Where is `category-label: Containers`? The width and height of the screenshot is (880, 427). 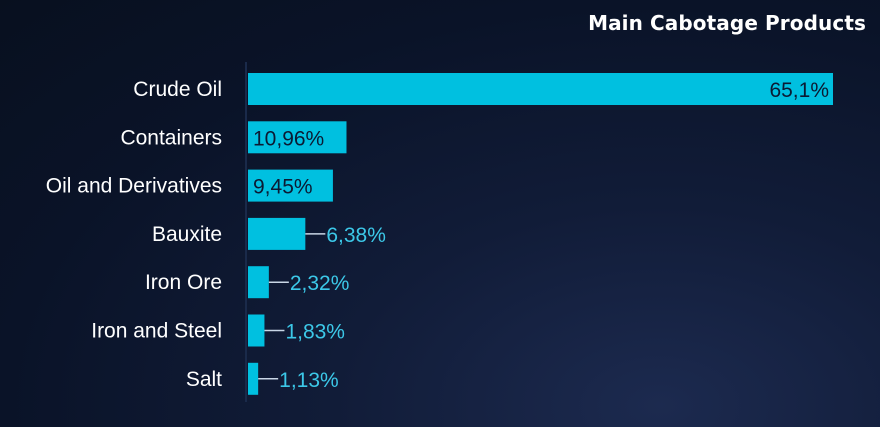 category-label: Containers is located at coordinates (171, 137).